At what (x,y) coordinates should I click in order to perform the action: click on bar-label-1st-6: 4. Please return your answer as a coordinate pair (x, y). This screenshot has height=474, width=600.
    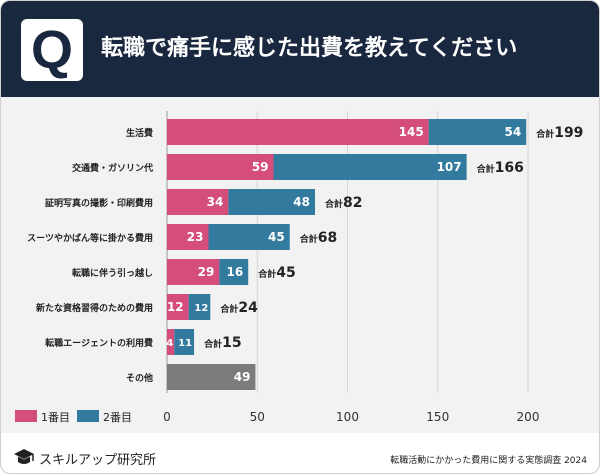
    Looking at the image, I should click on (169, 343).